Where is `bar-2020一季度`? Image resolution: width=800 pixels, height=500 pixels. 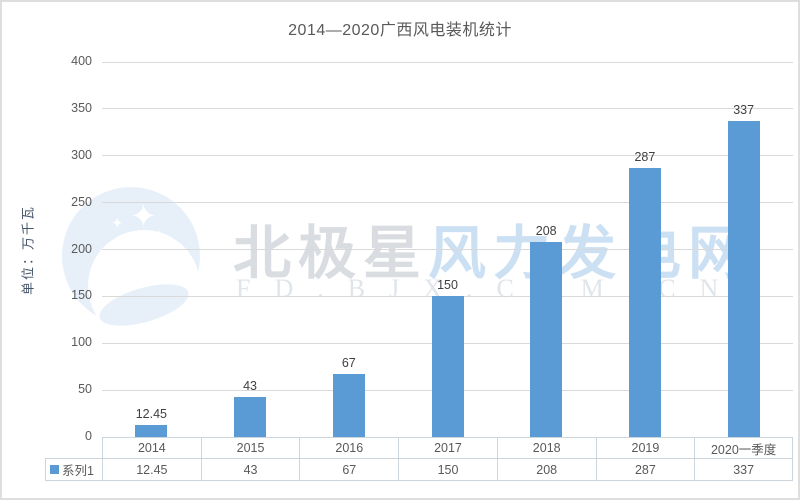
bar-2020一季度 is located at coordinates (743, 279).